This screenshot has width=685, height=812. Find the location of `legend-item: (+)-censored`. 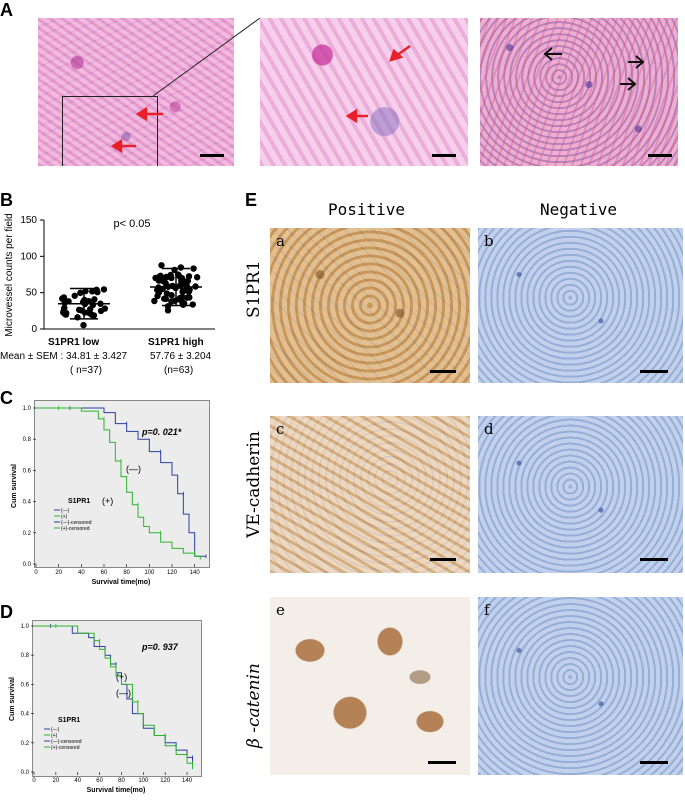

legend-item: (+)-censored is located at coordinates (65, 748).